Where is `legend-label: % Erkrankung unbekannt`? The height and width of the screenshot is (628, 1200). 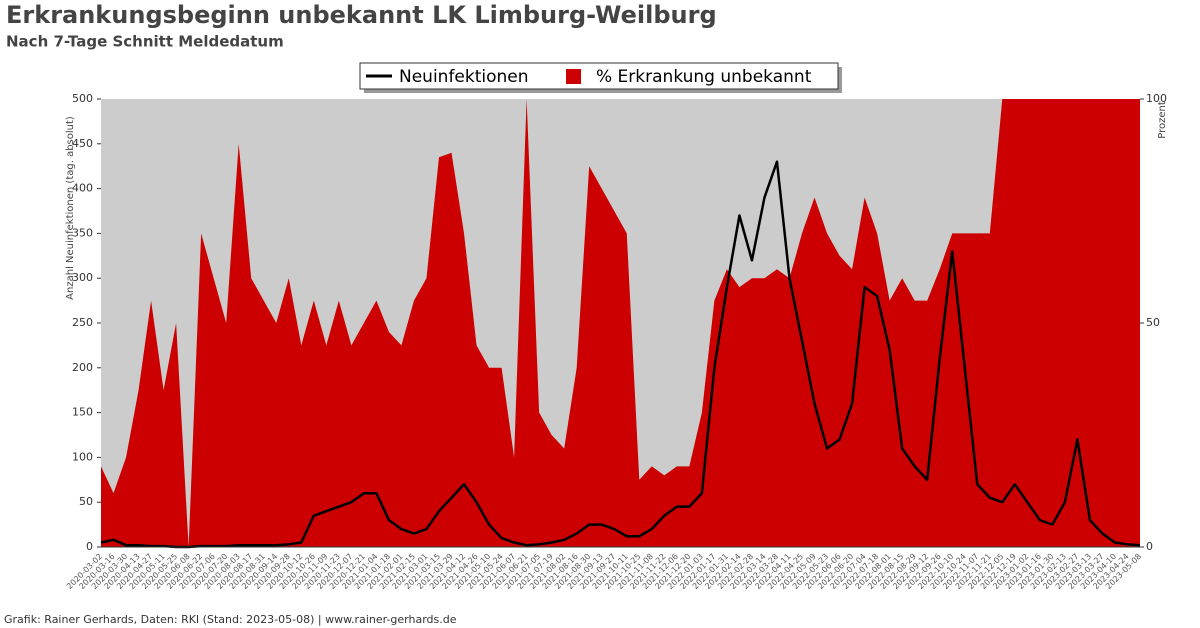 legend-label: % Erkrankung unbekannt is located at coordinates (704, 77).